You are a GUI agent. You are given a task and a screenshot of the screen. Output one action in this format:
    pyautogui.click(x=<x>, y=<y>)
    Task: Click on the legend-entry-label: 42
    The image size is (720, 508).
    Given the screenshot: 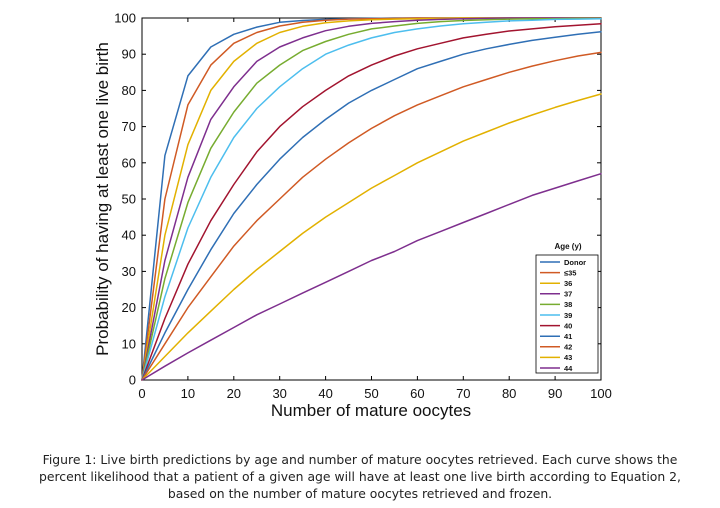 What is the action you would take?
    pyautogui.click(x=568, y=347)
    